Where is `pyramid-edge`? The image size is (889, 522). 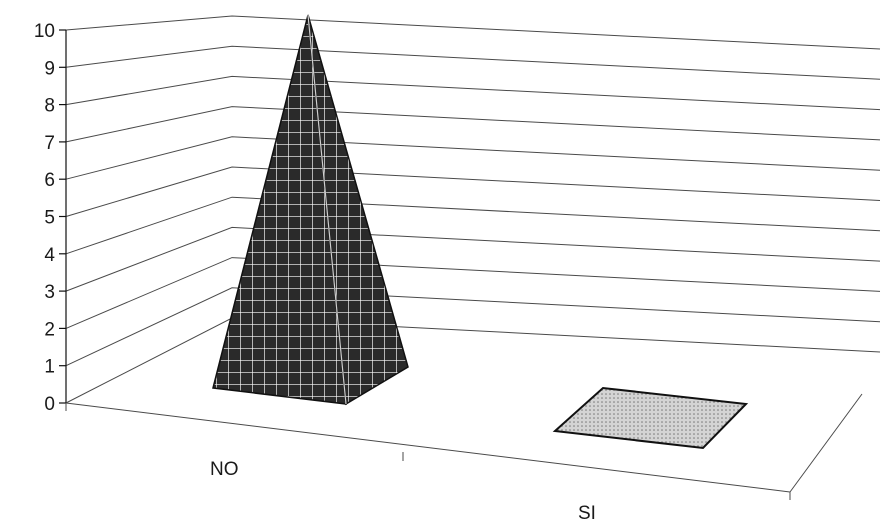
pyramid-edge is located at coordinates (327, 209).